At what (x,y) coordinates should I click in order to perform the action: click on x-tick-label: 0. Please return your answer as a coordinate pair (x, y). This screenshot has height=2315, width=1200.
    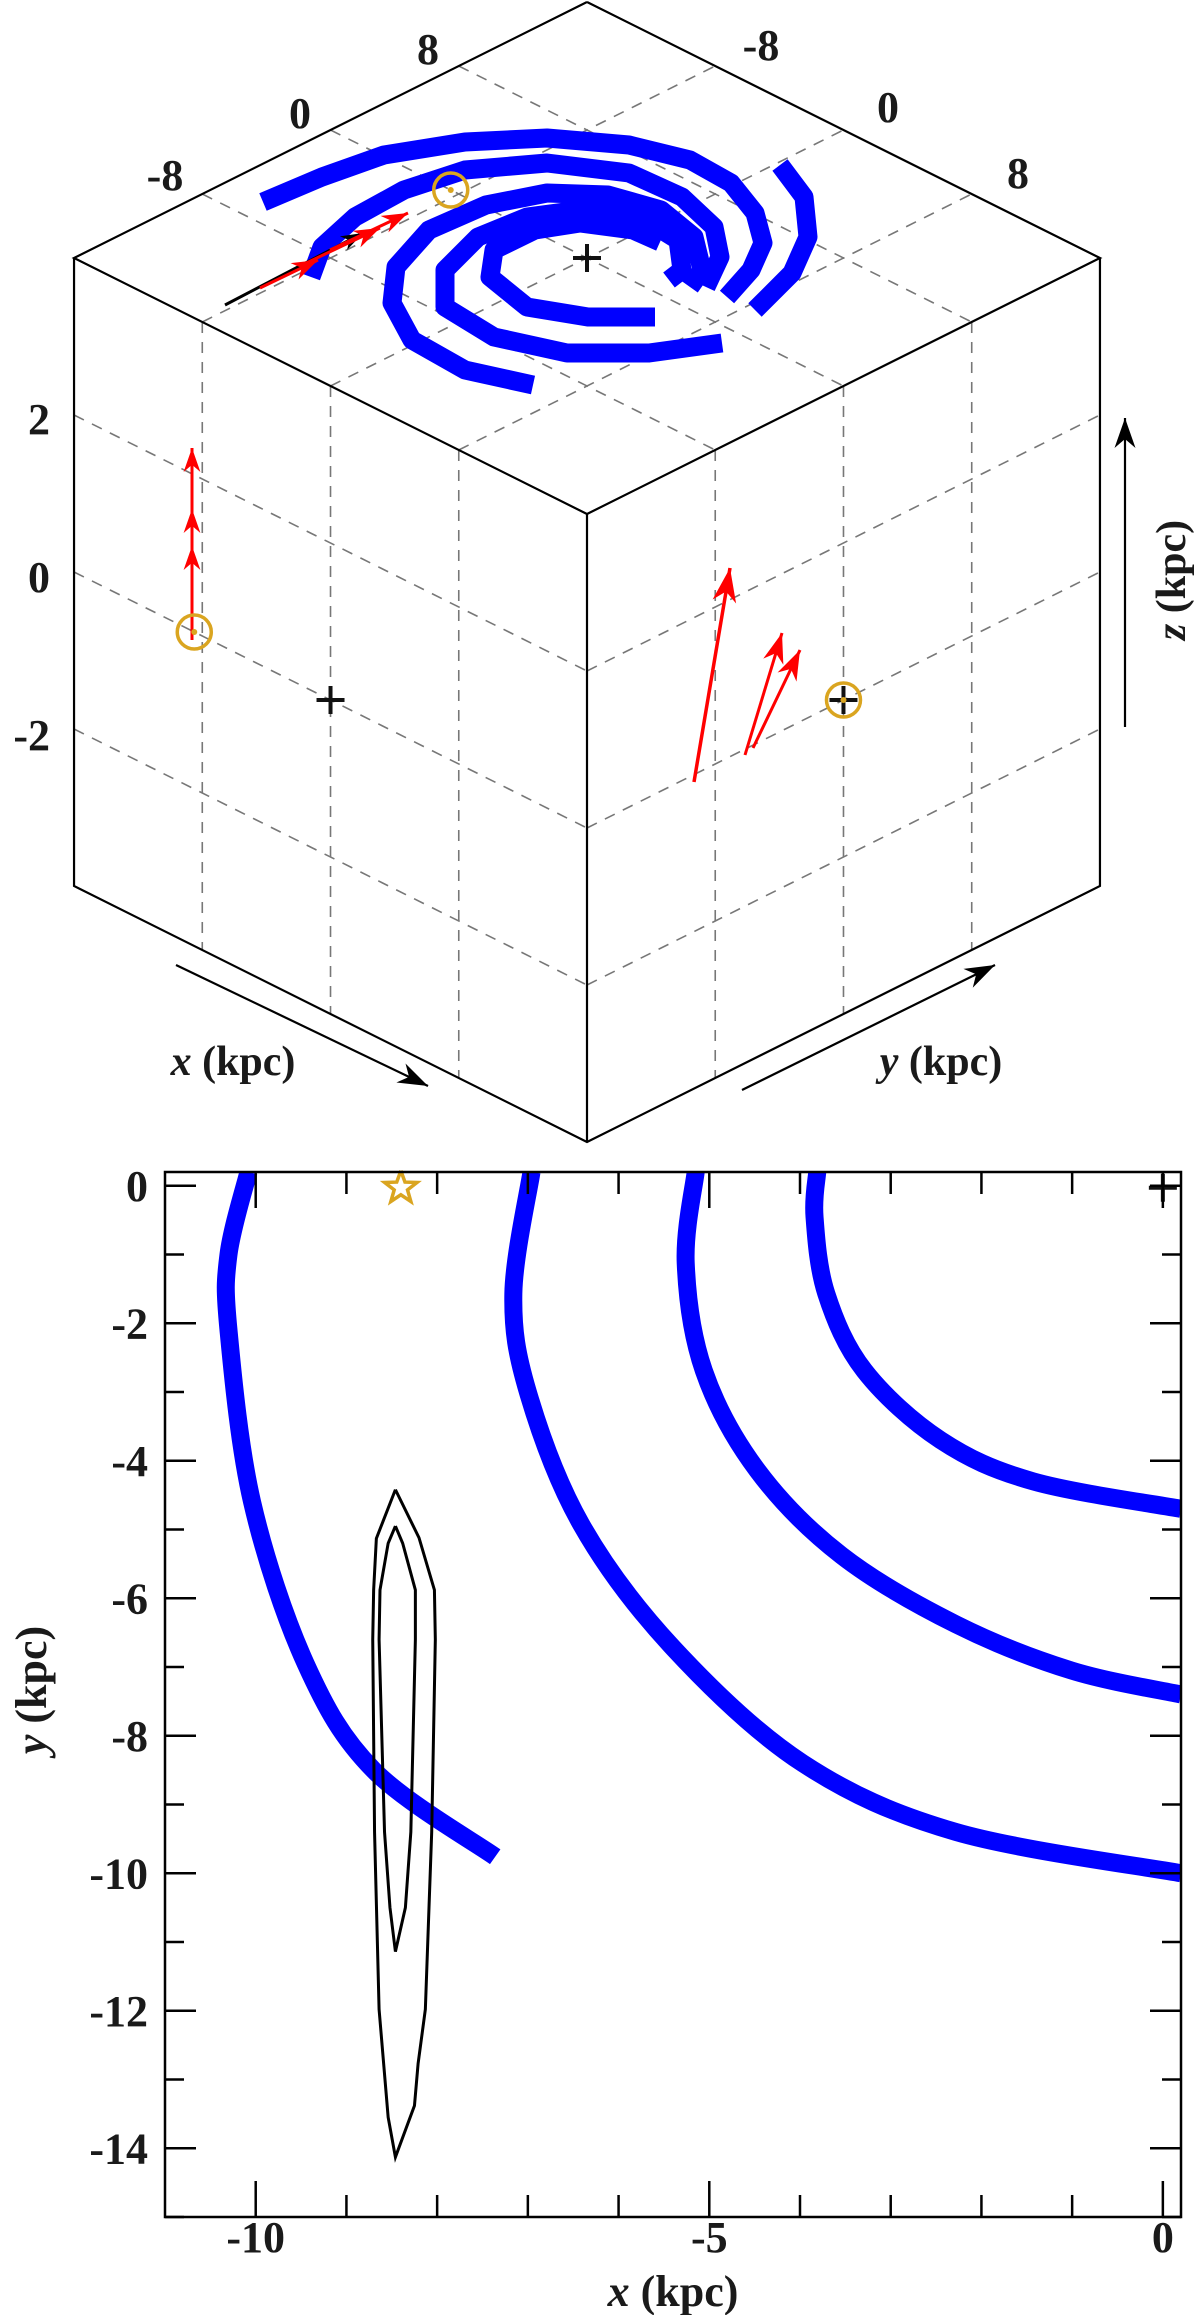
    Looking at the image, I should click on (1163, 2237).